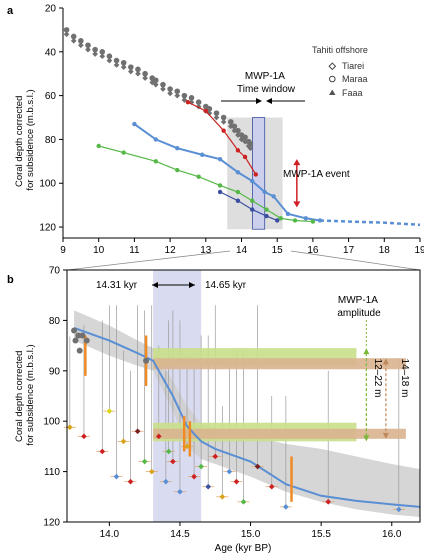 Image resolution: width=424 pixels, height=560 pixels. I want to click on range-tan-label: 14–18 m, so click(404, 378).